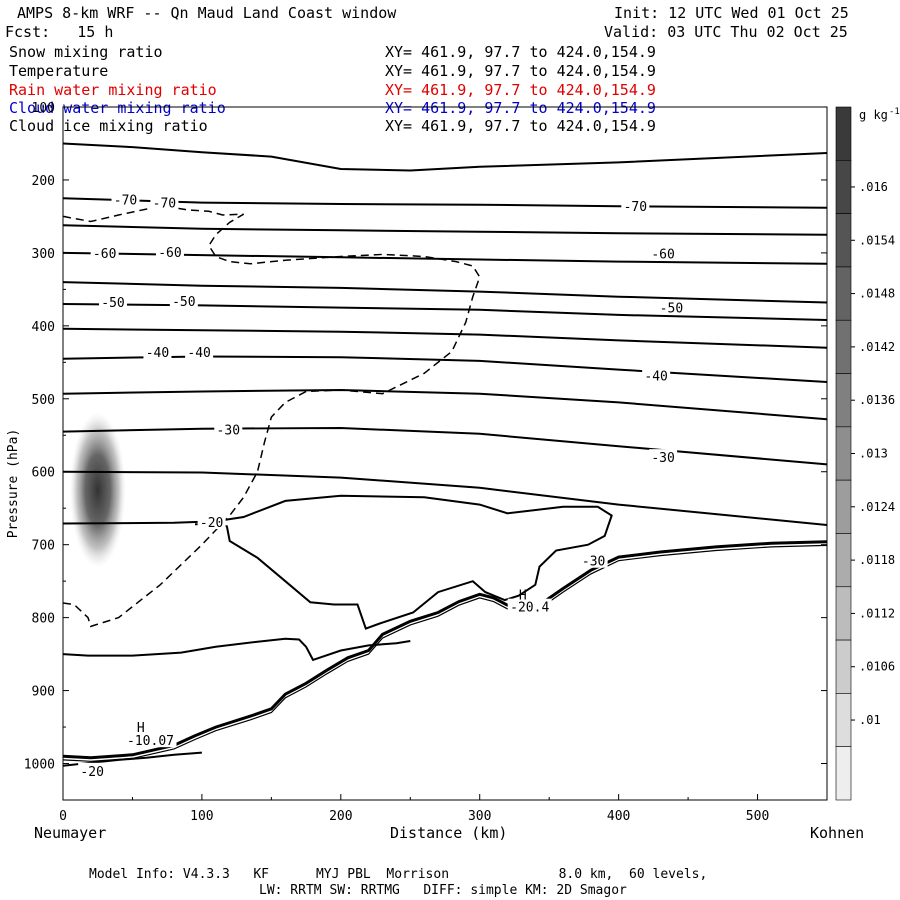  What do you see at coordinates (877, 667) in the screenshot?
I see `colorbar-label: .0106` at bounding box center [877, 667].